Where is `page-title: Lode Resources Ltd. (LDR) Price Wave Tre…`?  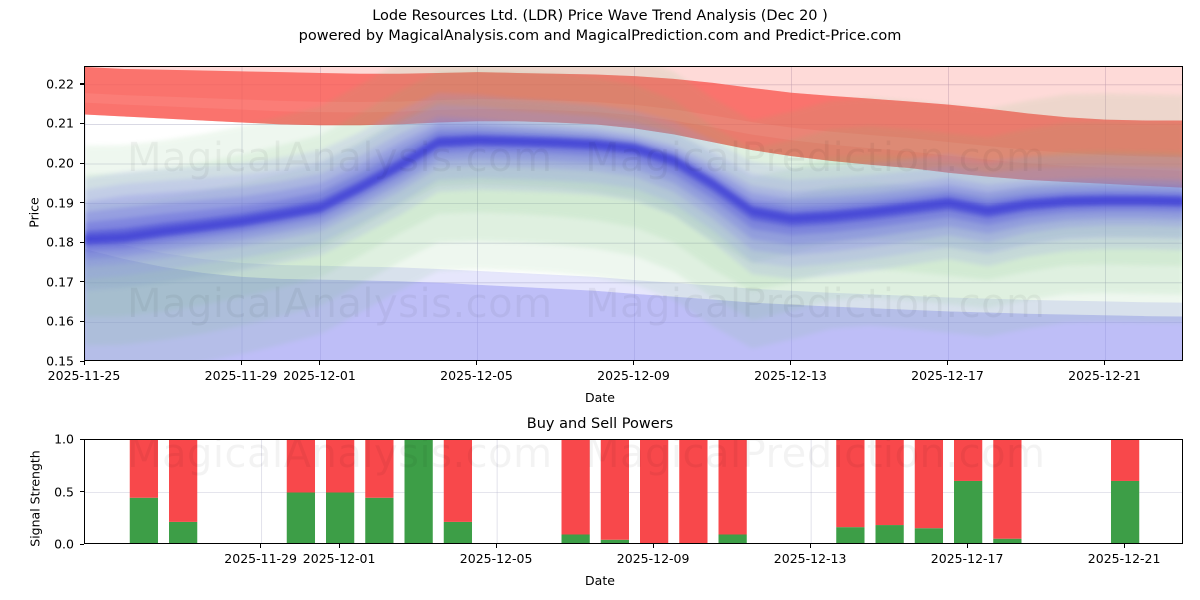 page-title: Lode Resources Ltd. (LDR) Price Wave Tre… is located at coordinates (600, 26).